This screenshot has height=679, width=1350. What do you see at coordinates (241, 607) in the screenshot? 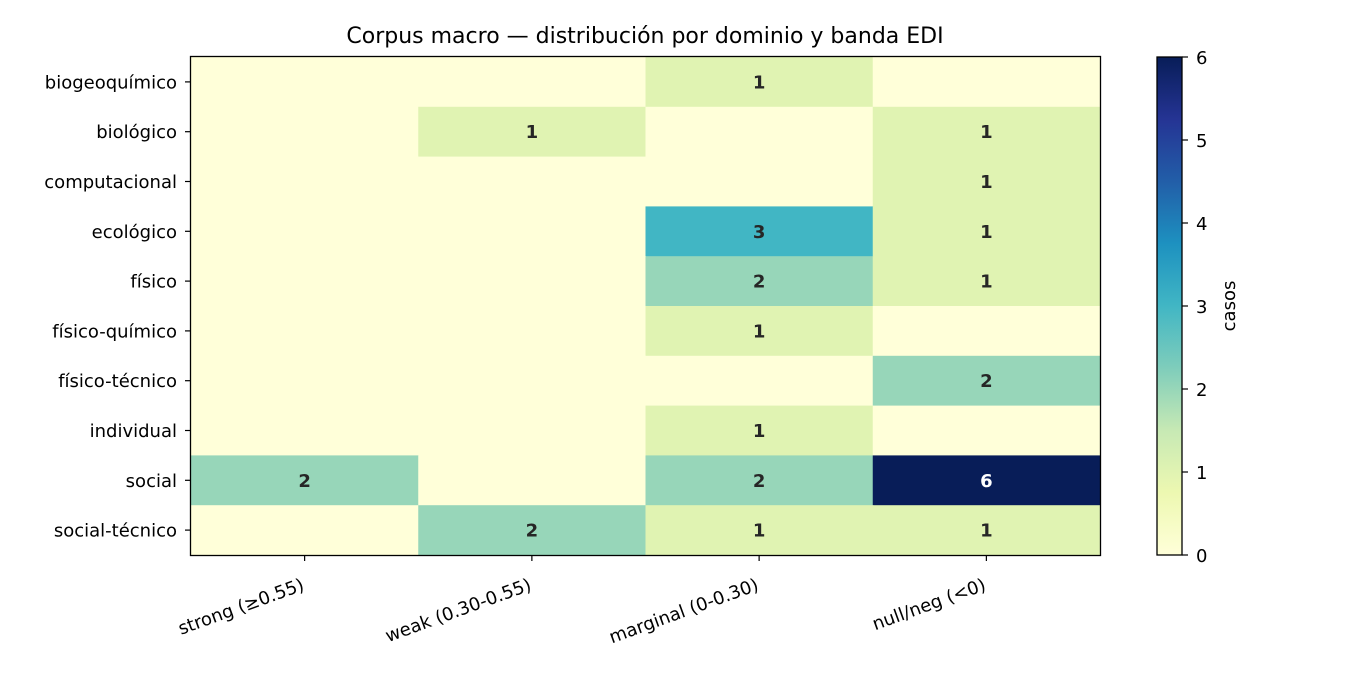
I see `x-tick-label: strong (≥0.55)` at bounding box center [241, 607].